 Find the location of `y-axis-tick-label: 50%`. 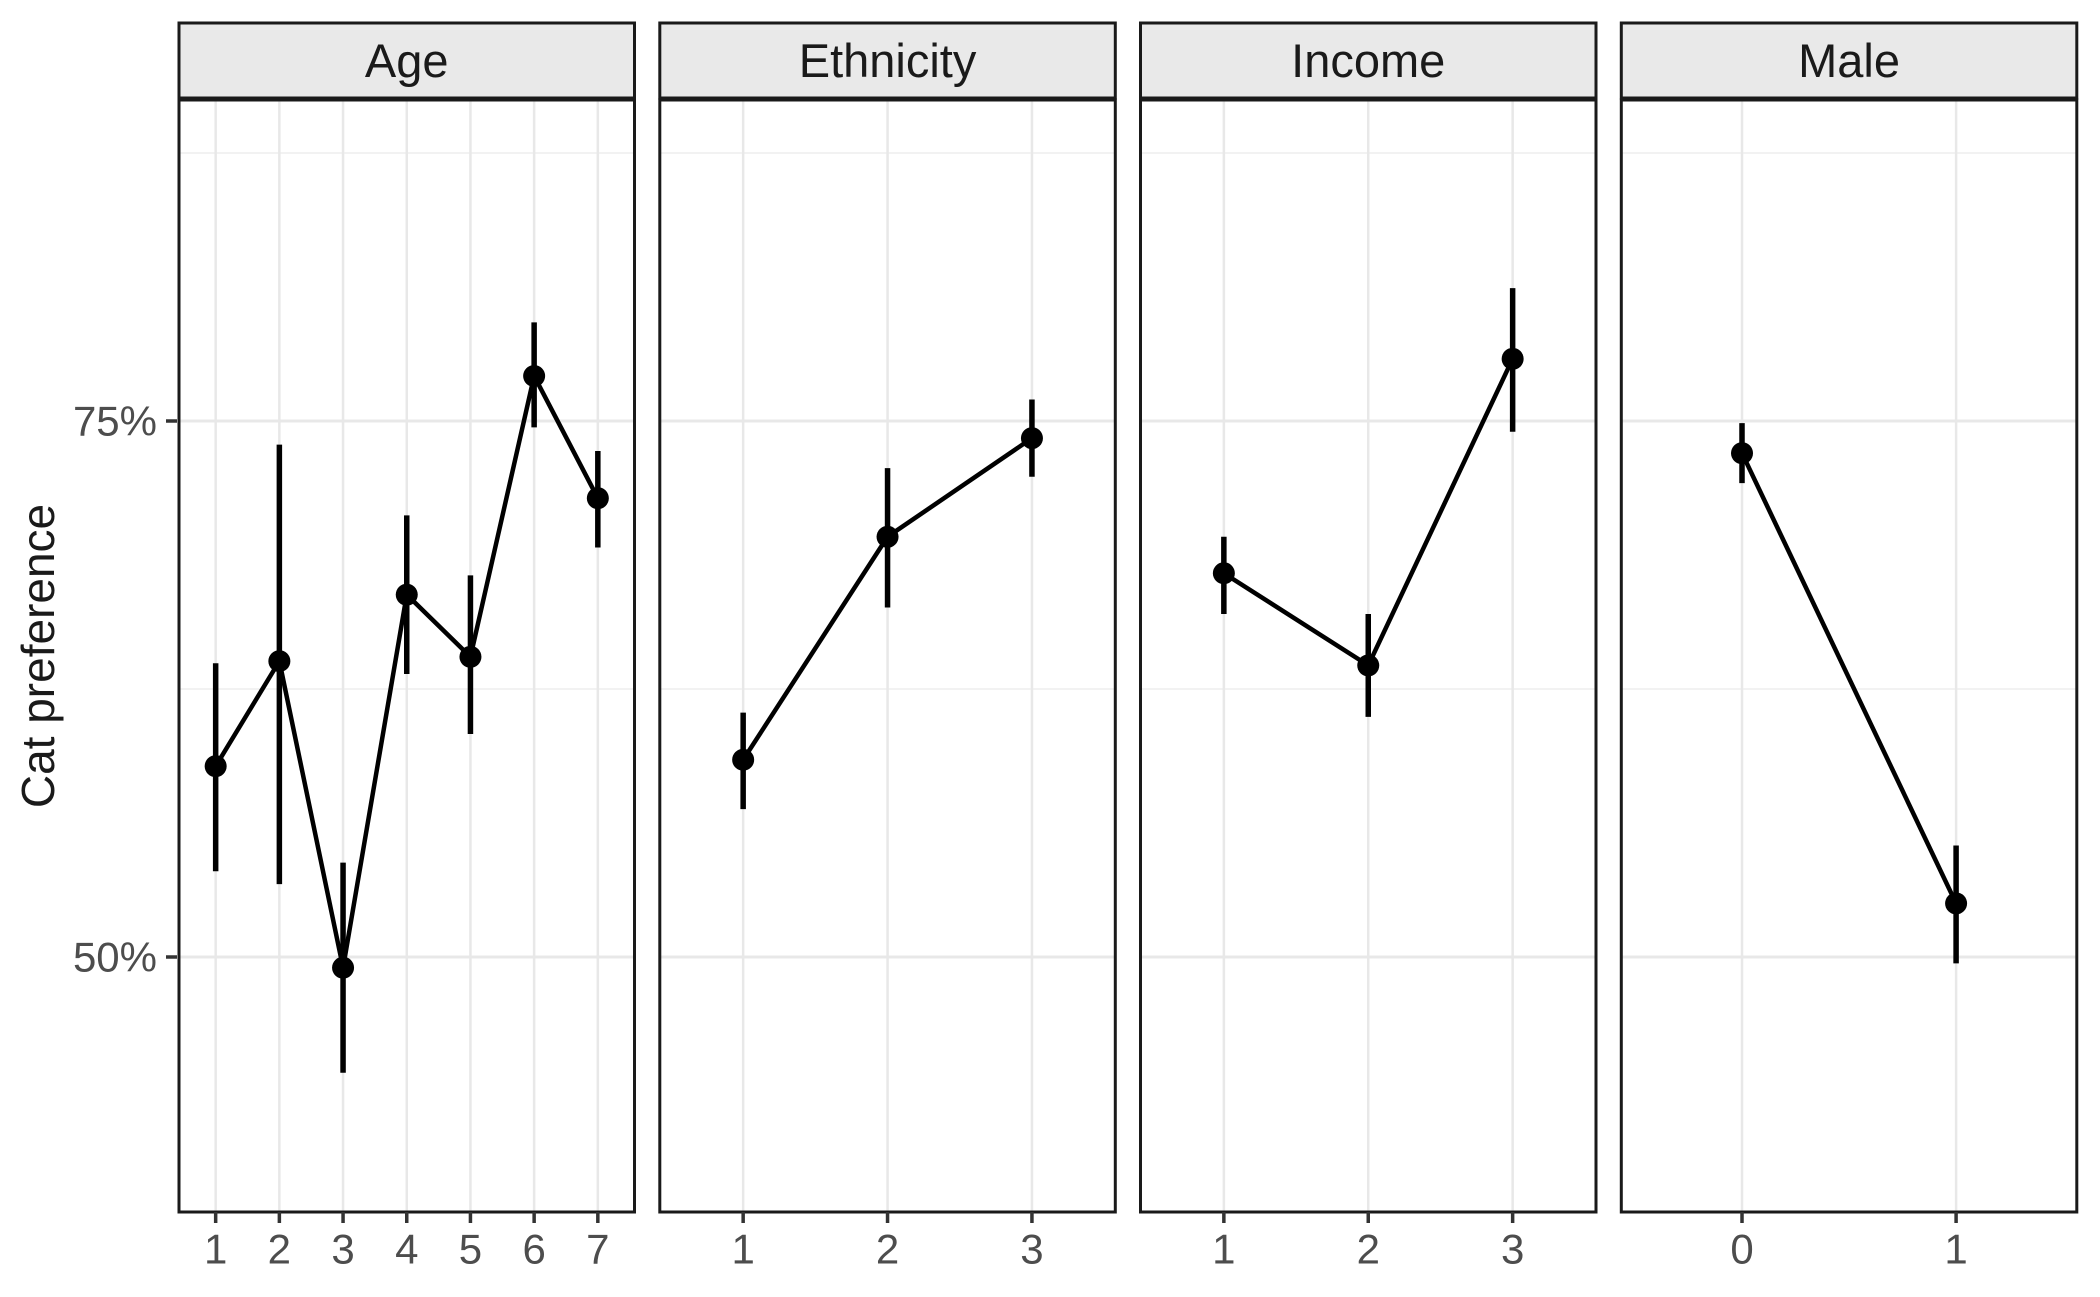

y-axis-tick-label: 50% is located at coordinates (115, 957).